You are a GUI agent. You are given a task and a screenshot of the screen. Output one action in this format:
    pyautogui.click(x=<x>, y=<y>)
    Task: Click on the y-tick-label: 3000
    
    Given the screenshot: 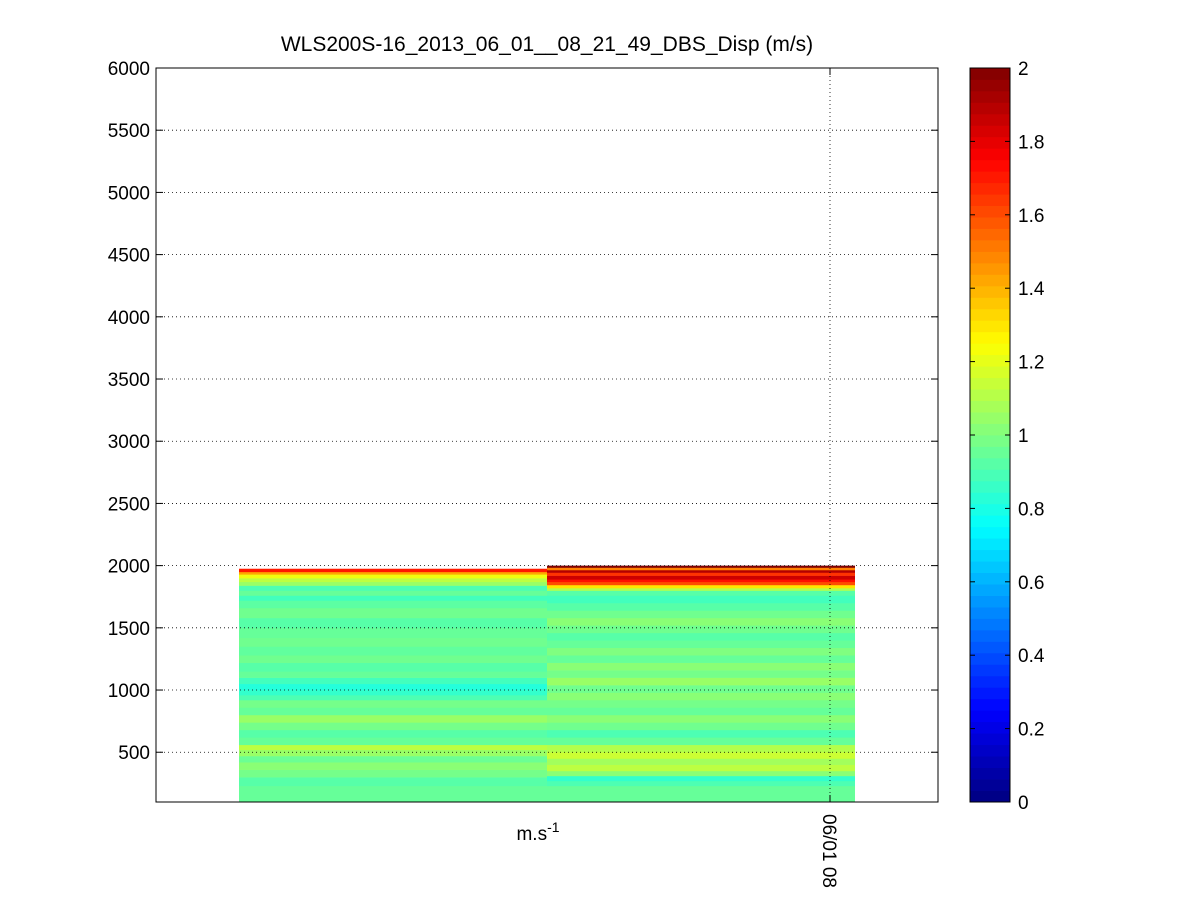 What is the action you would take?
    pyautogui.click(x=129, y=442)
    